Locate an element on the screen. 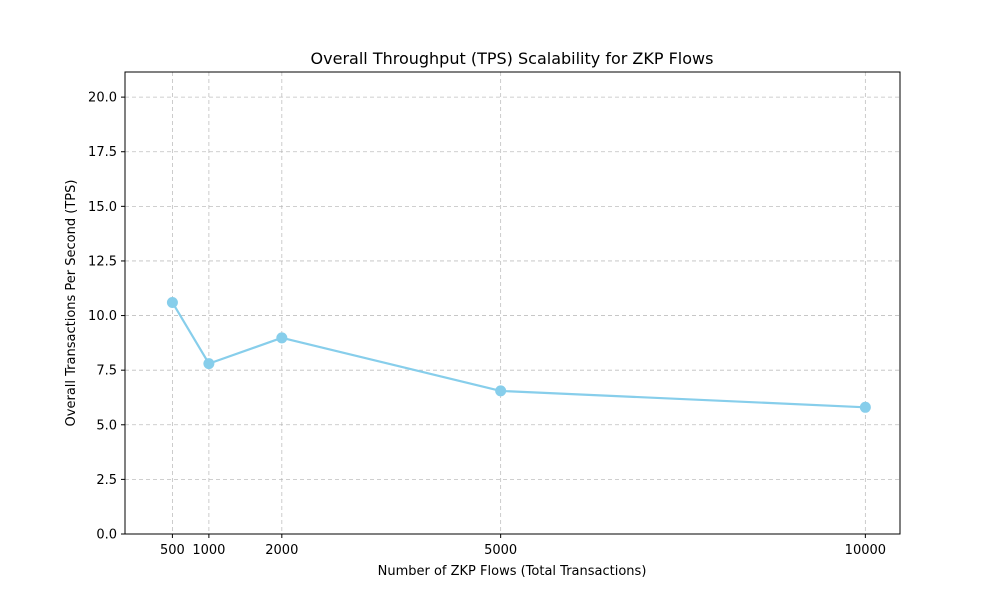  y-tick-label: 12.5 is located at coordinates (102, 261).